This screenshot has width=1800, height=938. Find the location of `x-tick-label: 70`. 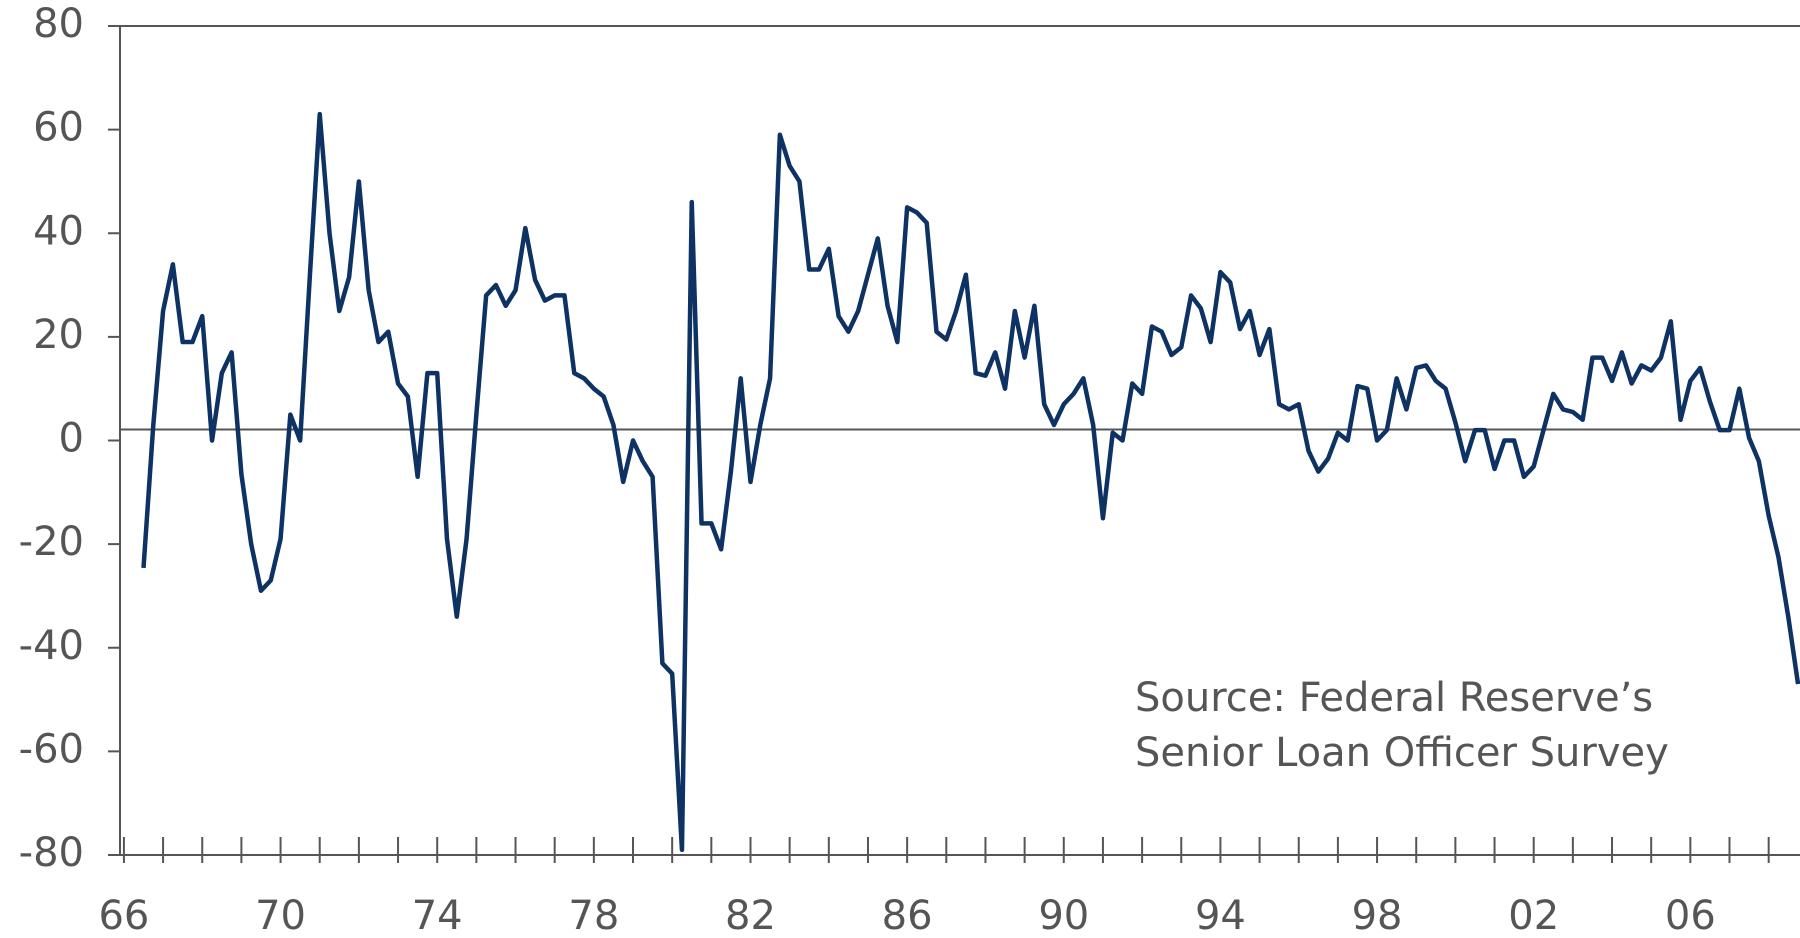

x-tick-label: 70 is located at coordinates (280, 915).